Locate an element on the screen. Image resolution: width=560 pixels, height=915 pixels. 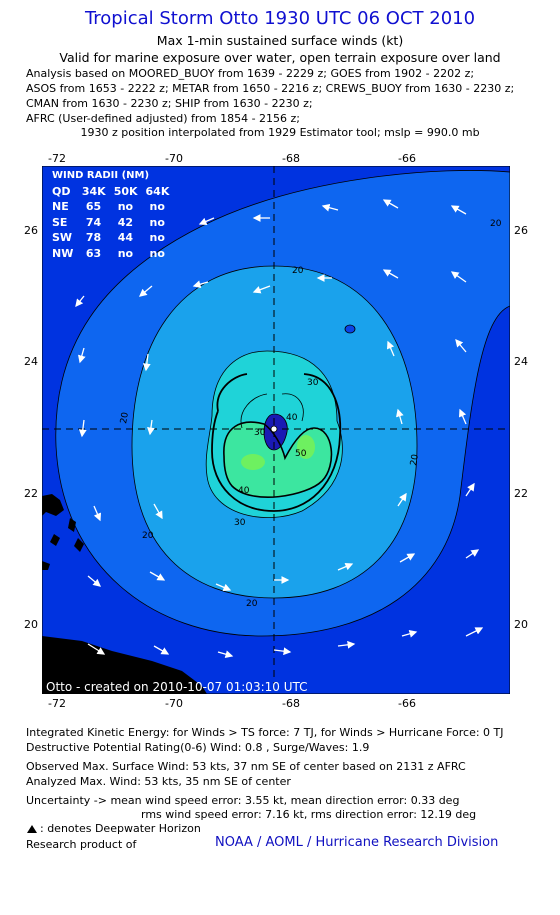
wind-radii-cell: SW is located at coordinates (62, 237).